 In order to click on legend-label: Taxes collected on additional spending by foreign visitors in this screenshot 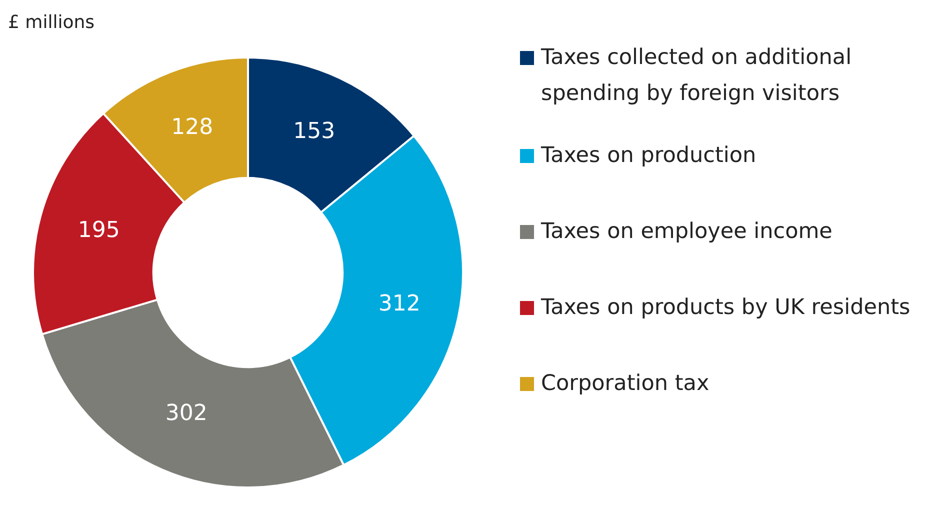, I will do `click(697, 76)`.